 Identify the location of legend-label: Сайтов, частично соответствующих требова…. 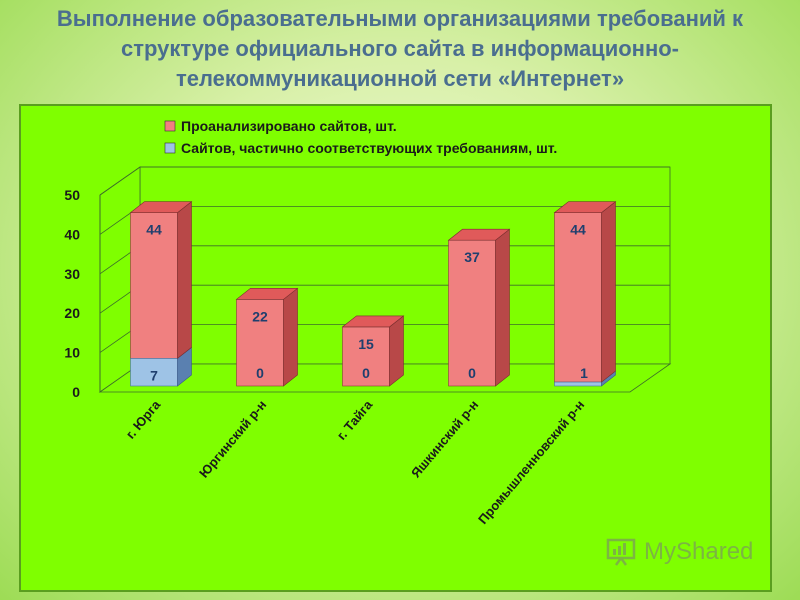
(369, 148).